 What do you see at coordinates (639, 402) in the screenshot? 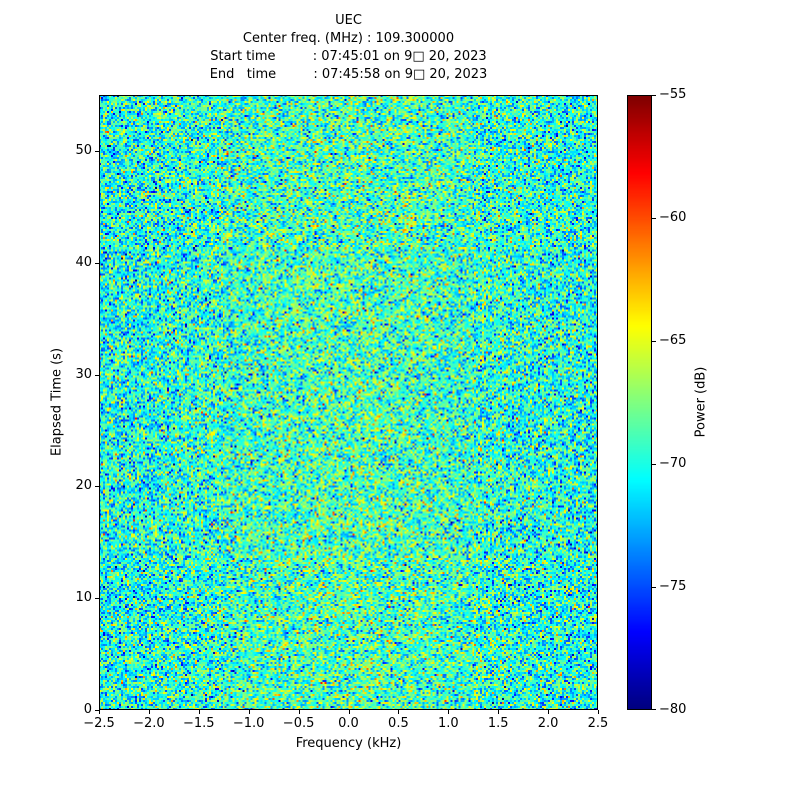
I see `colorbar-gradient` at bounding box center [639, 402].